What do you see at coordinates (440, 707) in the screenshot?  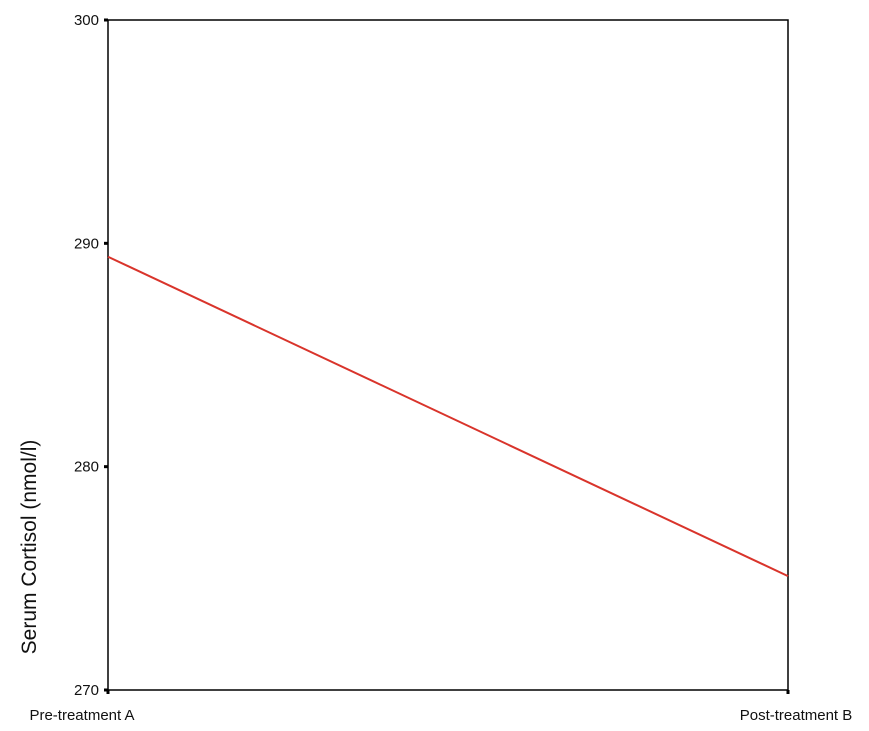 I see `x-axis-ticks: Pre-treatment A Post-treatment B` at bounding box center [440, 707].